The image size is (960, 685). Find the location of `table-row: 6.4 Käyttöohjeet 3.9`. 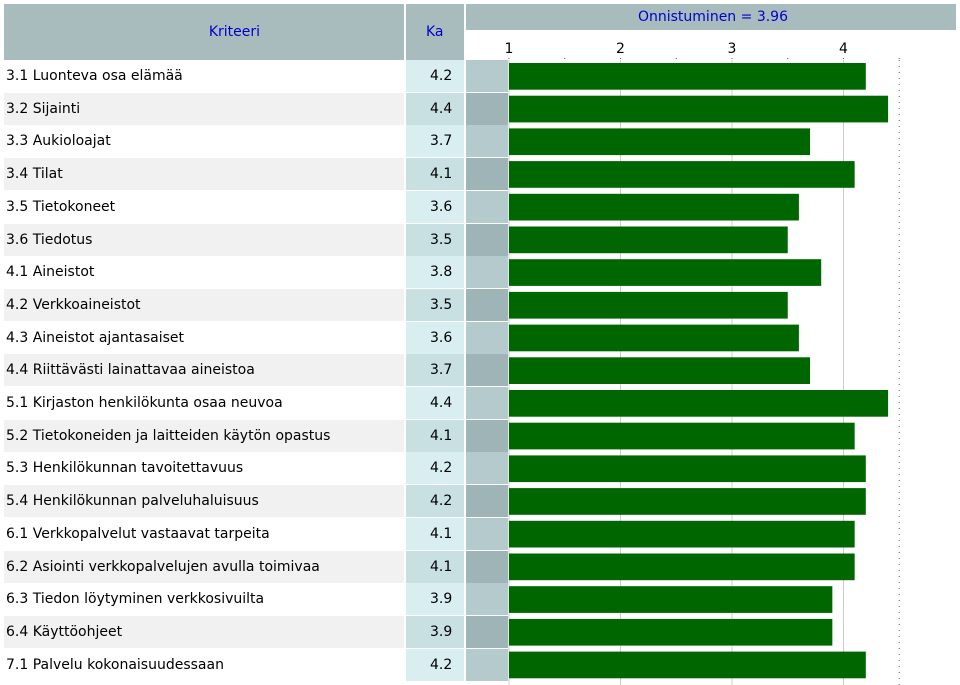

table-row: 6.4 Käyttöohjeet 3.9 is located at coordinates (256, 631).